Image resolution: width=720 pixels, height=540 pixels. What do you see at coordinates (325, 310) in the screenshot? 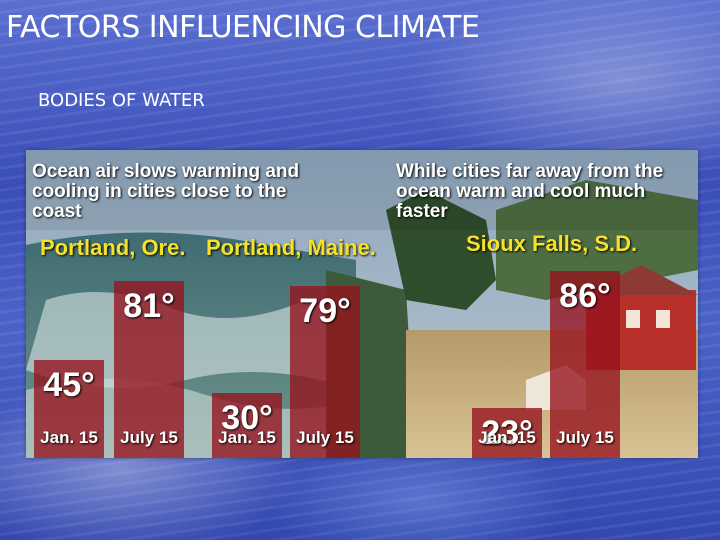
I see `value-label-1-1: 79°` at bounding box center [325, 310].